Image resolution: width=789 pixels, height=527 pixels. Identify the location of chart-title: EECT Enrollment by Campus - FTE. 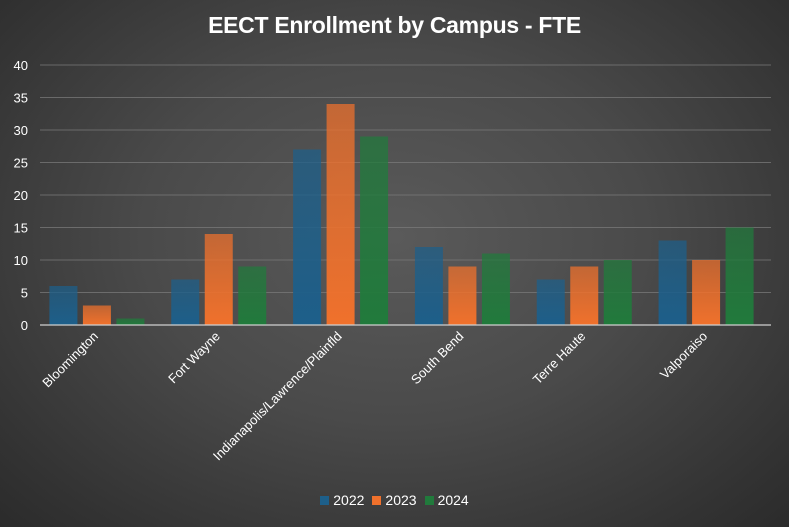
(394, 25).